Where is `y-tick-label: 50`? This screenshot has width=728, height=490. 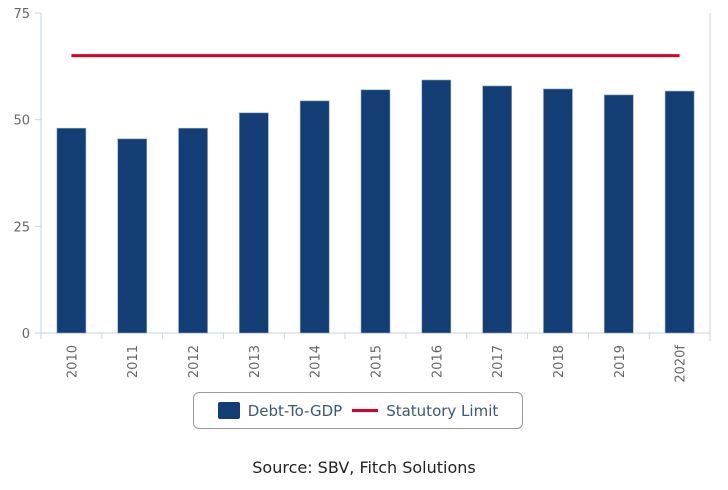
y-tick-label: 50 is located at coordinates (21, 121).